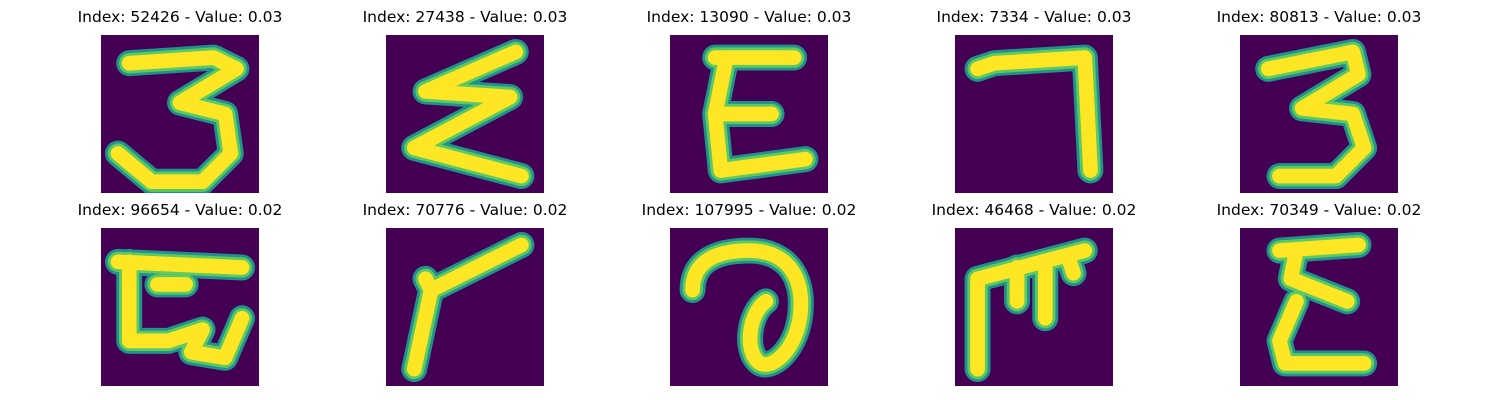  Describe the element at coordinates (1034, 17) in the screenshot. I see `panel-title: Index: 7334 - Value: 0.03` at that location.